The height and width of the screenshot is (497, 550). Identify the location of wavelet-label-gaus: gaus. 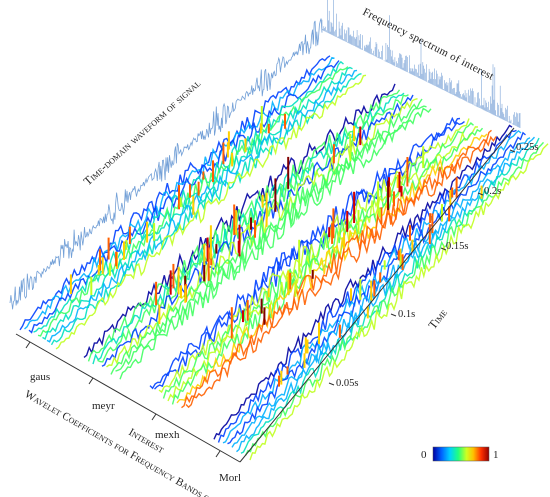
(40, 377).